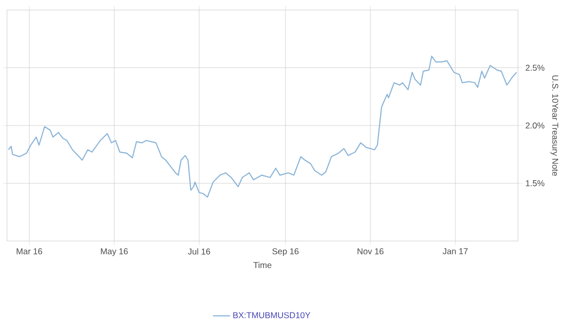 This screenshot has width=575, height=323. I want to click on x-axis-title: Time, so click(262, 265).